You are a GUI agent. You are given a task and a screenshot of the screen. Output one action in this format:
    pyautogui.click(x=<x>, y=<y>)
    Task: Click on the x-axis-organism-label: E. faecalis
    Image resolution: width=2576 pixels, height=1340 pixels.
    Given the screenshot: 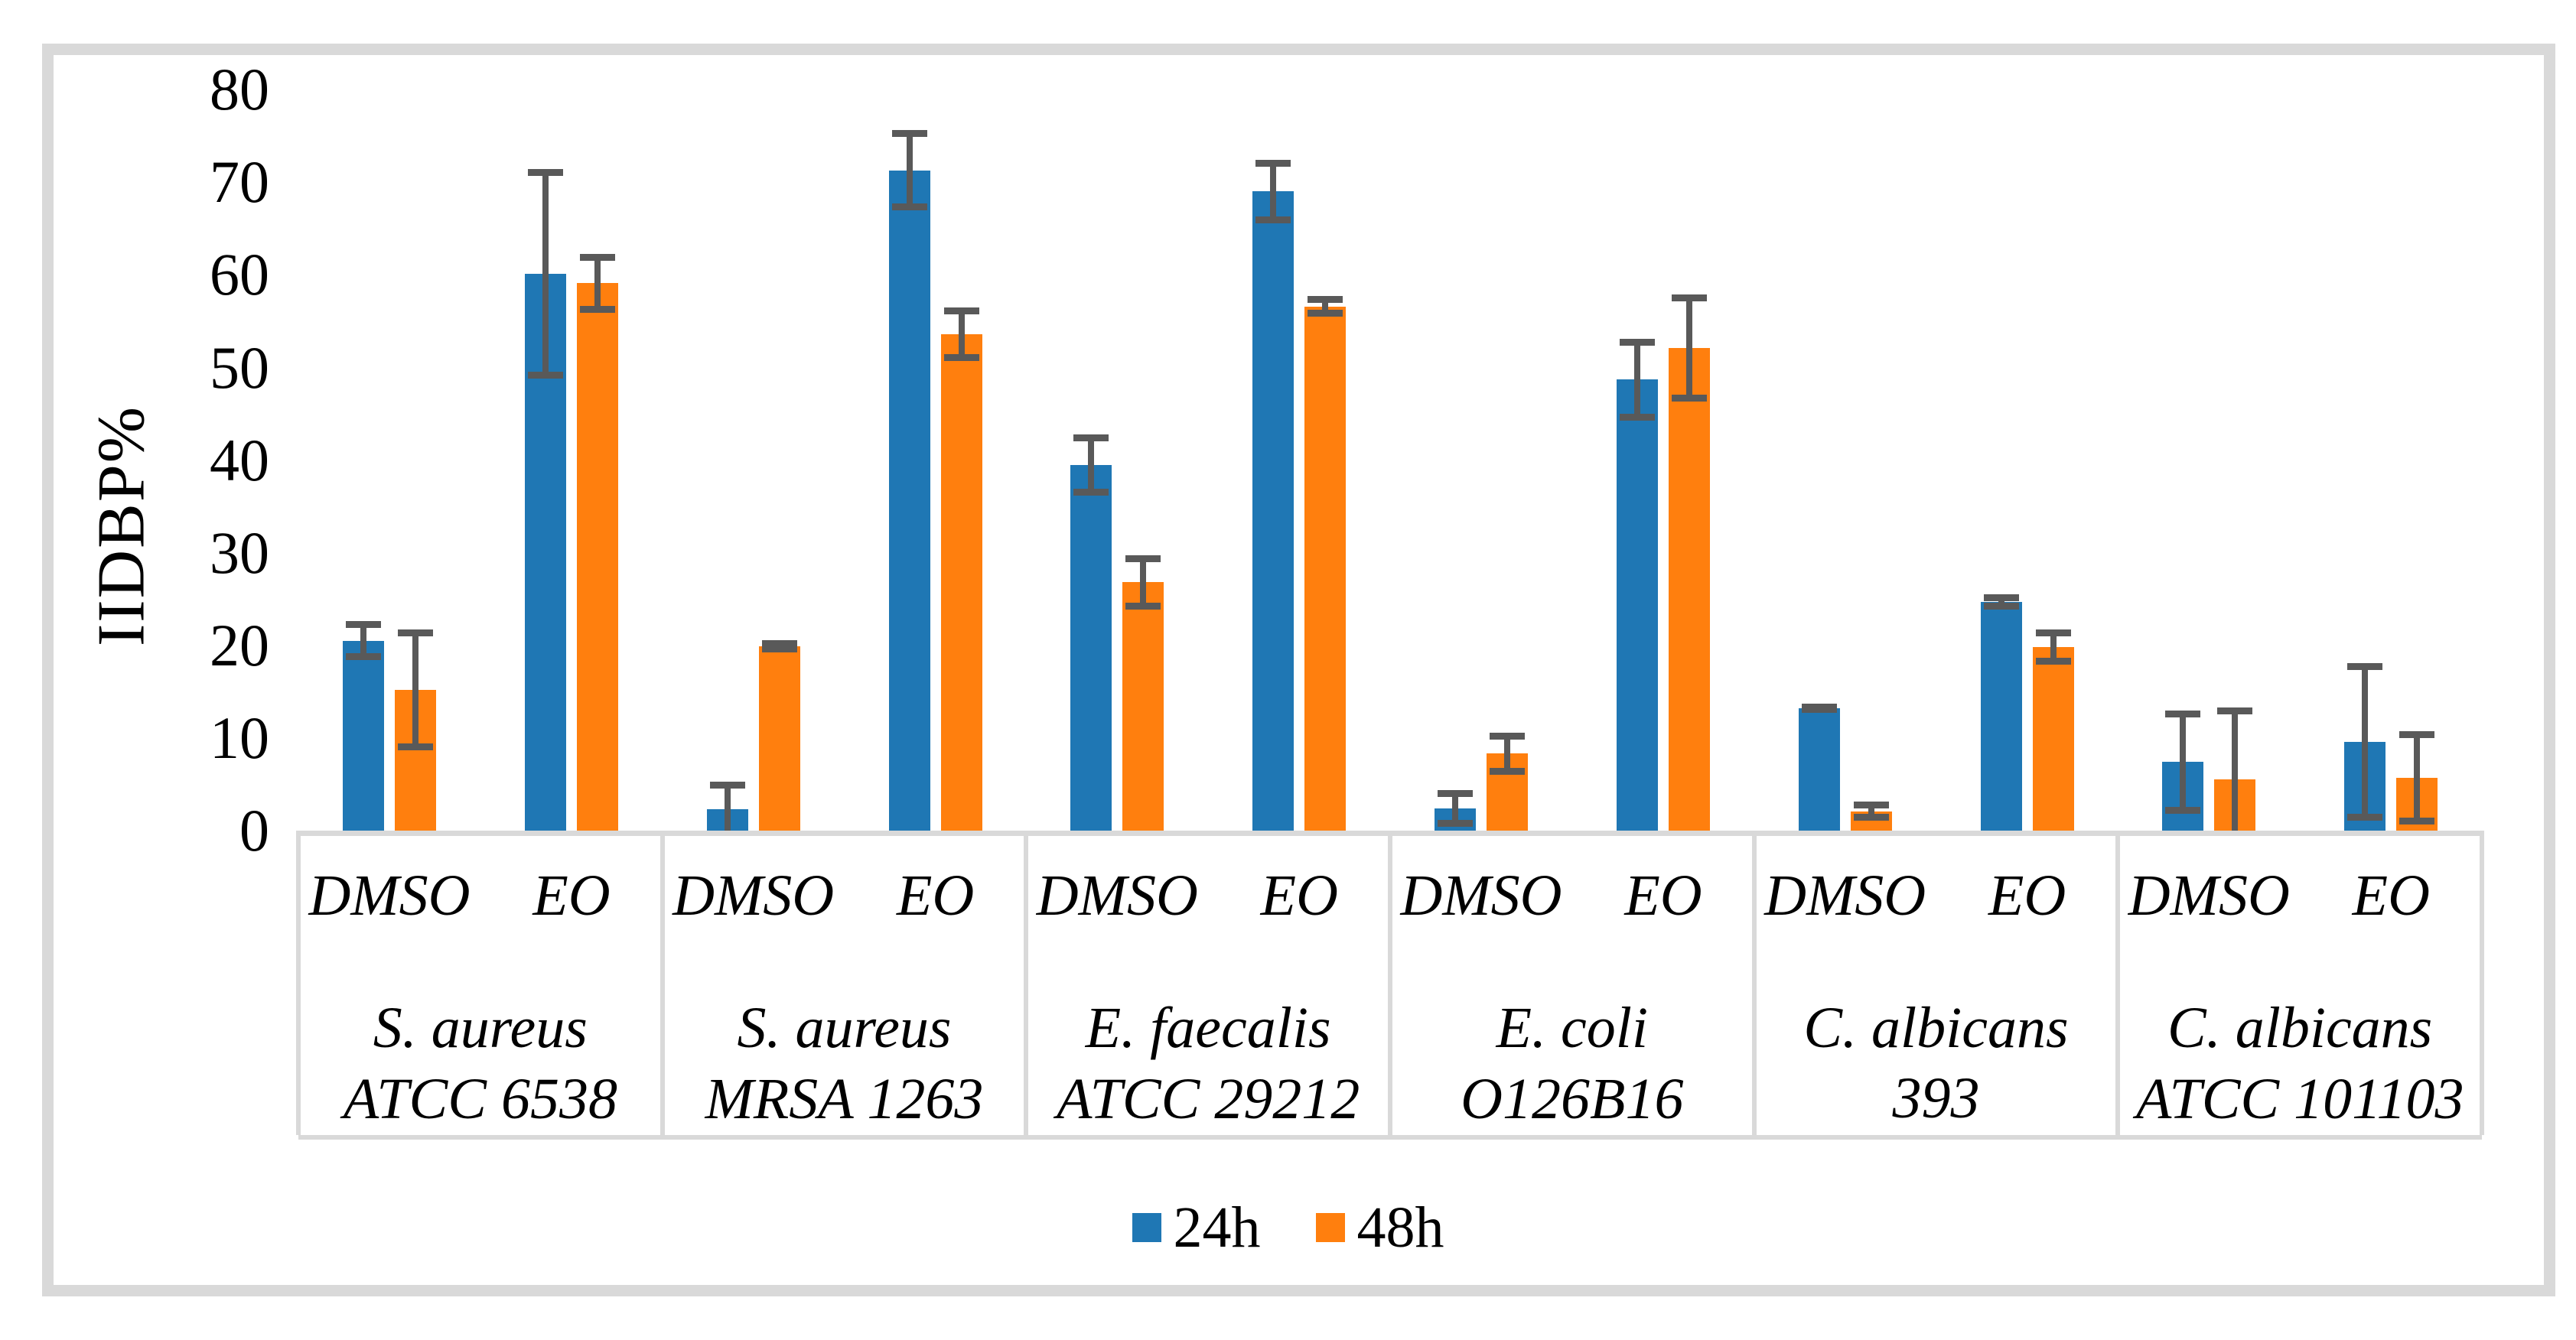 What is the action you would take?
    pyautogui.click(x=1208, y=1028)
    